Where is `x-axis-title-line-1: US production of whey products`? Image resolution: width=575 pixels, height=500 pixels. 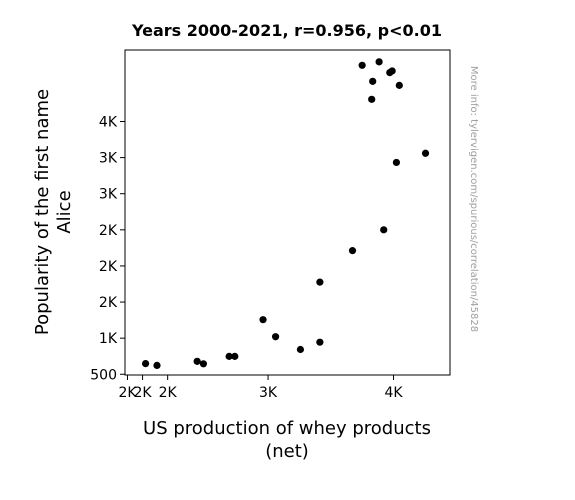
x-axis-title-line-1: US production of whey products is located at coordinates (287, 428).